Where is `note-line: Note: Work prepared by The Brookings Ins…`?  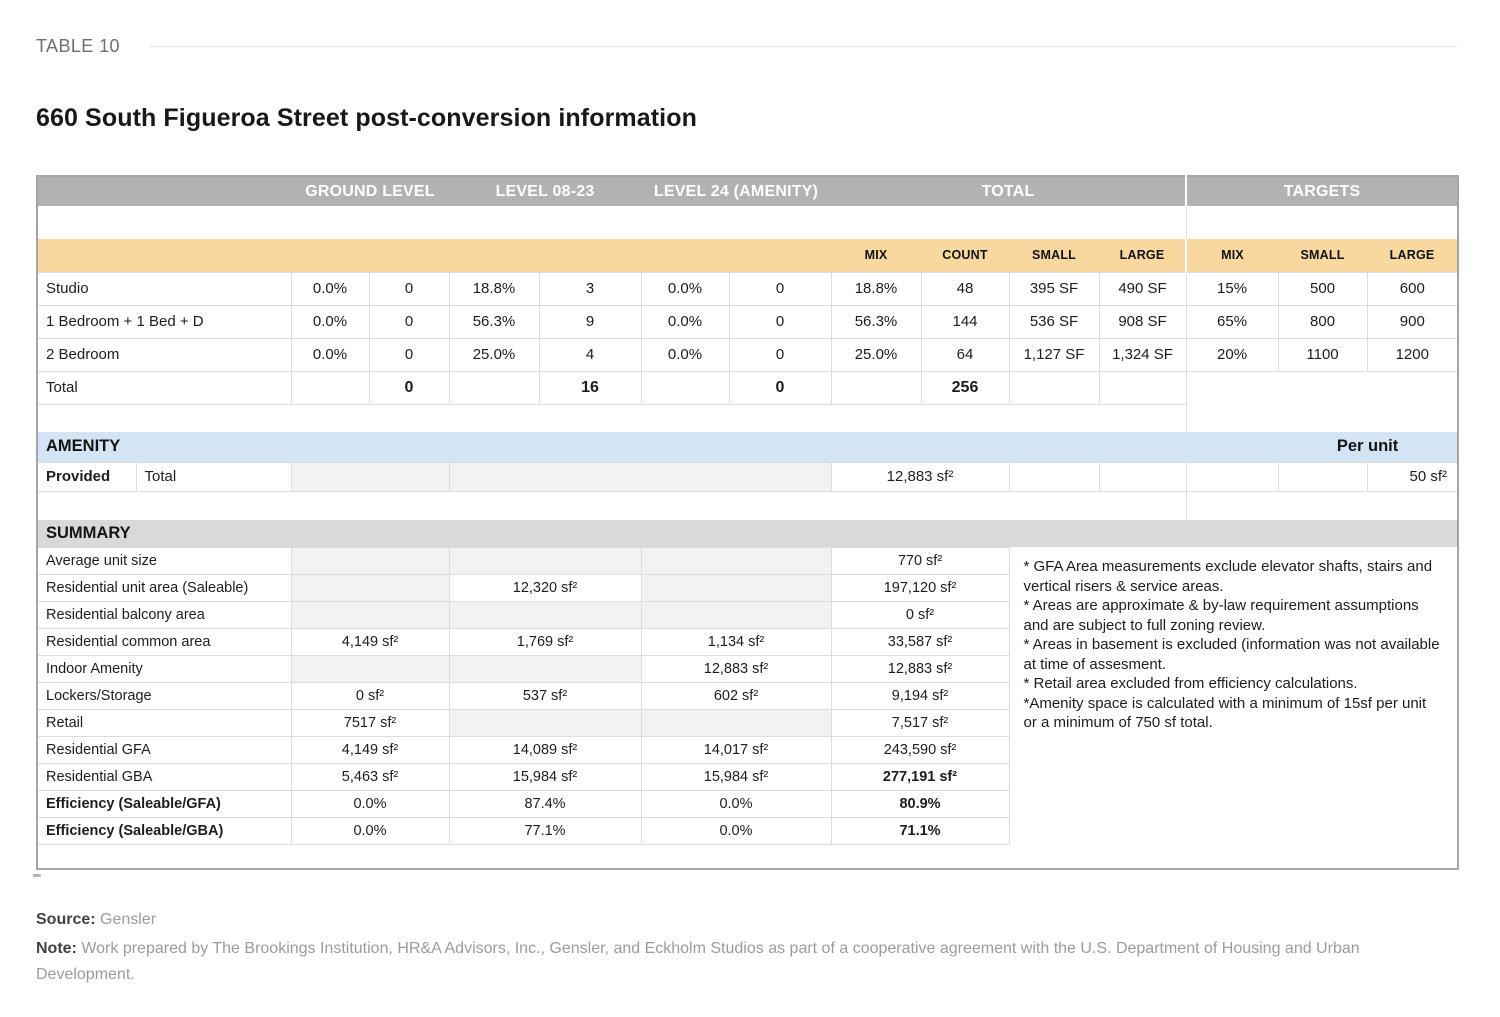
note-line: Note: Work prepared by The Brookings Ins… is located at coordinates (706, 962).